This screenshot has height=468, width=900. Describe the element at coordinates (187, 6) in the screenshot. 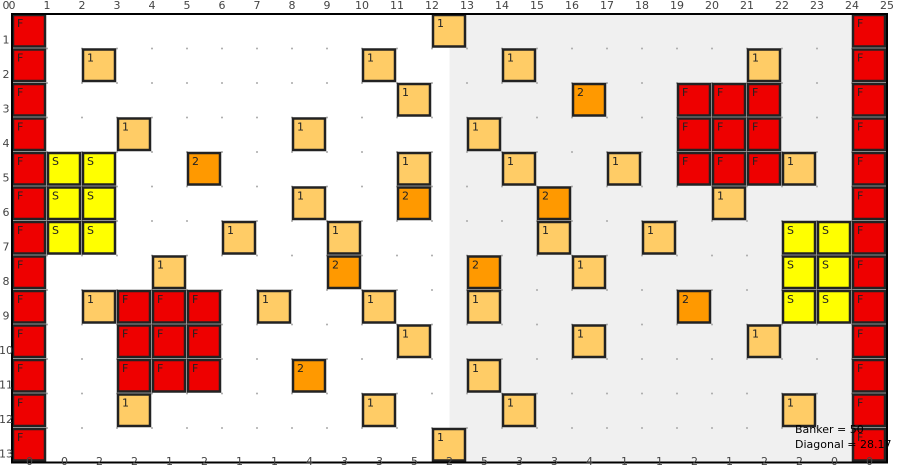

I see `column-label: 5` at that location.